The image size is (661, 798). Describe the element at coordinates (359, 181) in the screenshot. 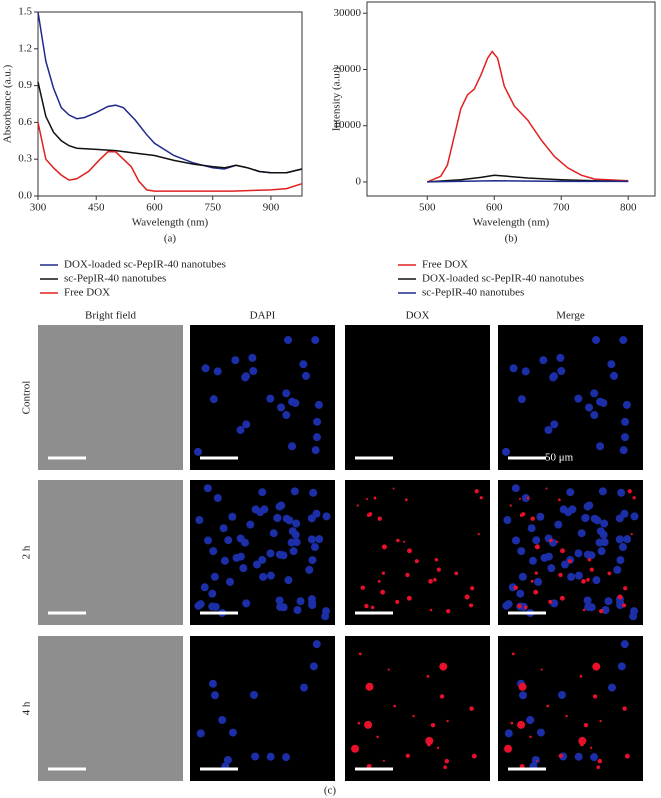

I see `y-tick-label: 0` at that location.